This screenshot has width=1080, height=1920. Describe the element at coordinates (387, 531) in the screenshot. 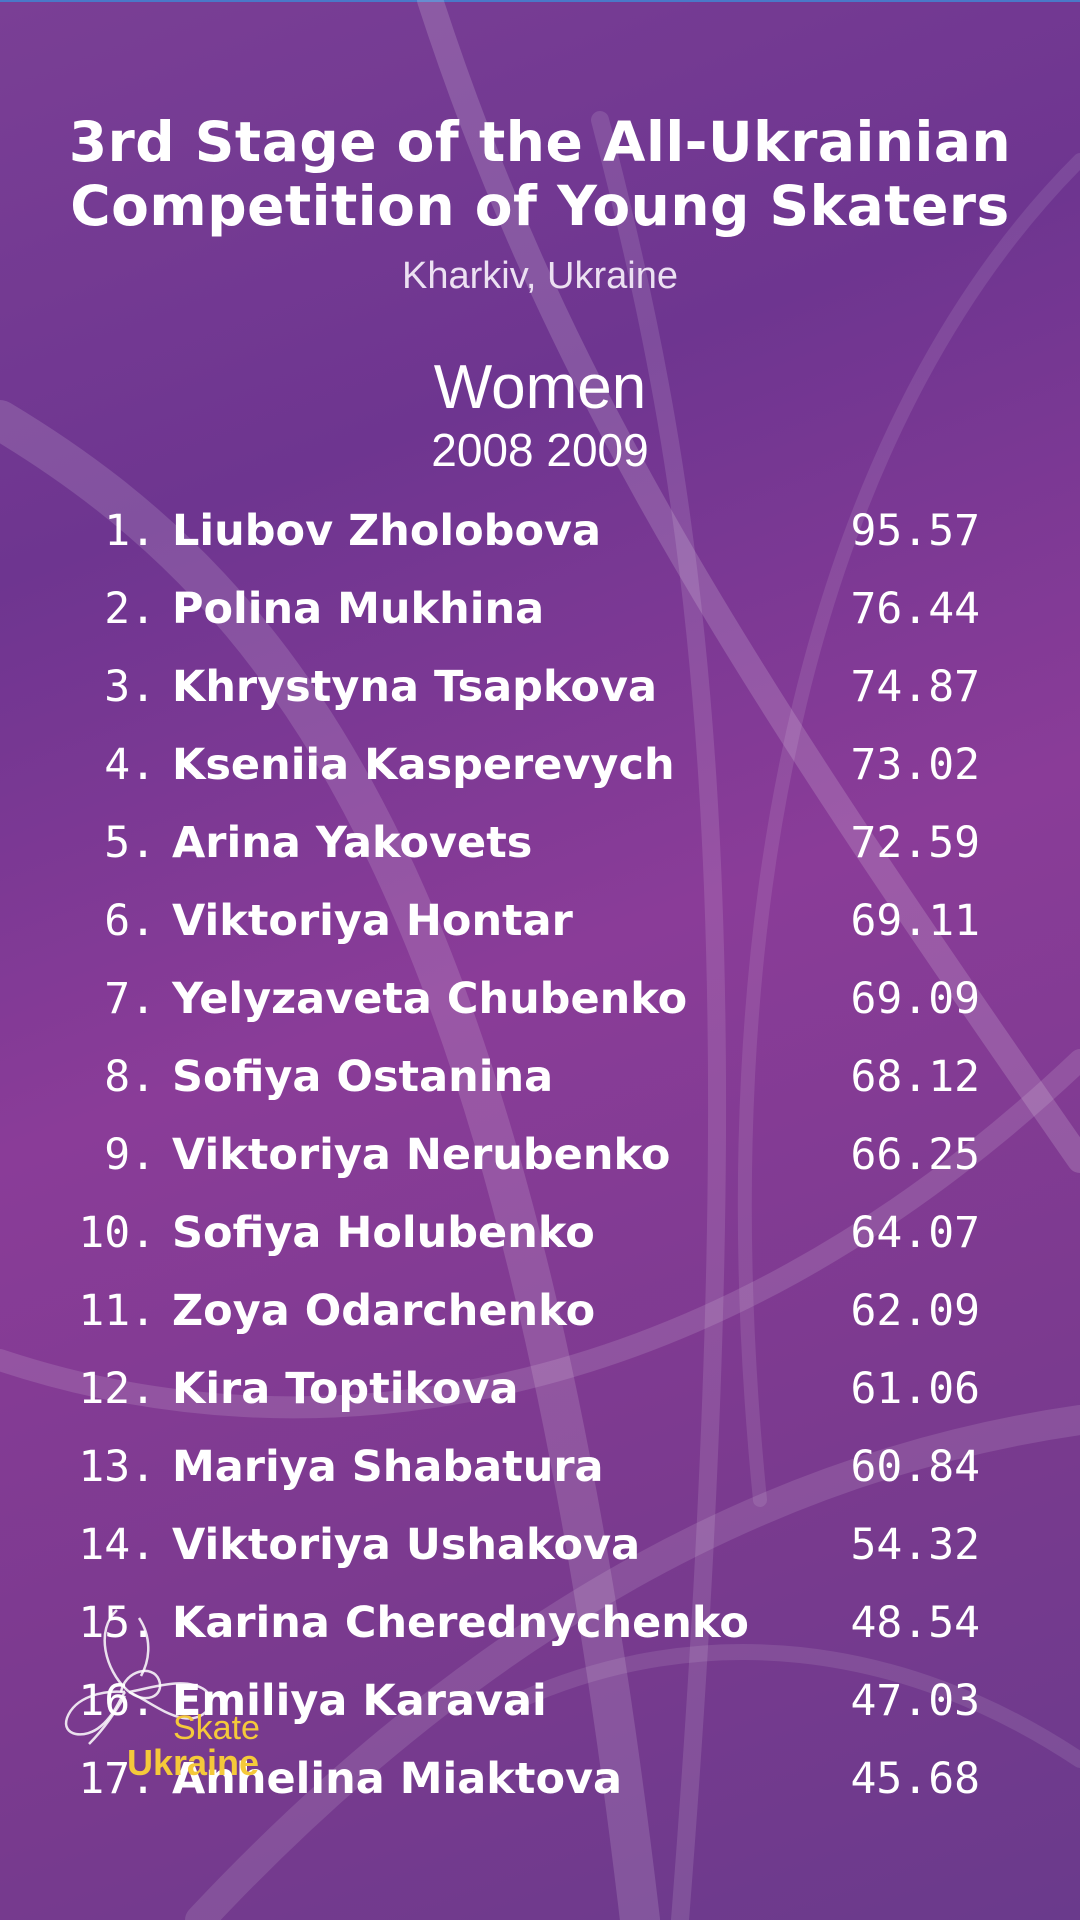

I see `result-name: Liubov Zholobova` at that location.